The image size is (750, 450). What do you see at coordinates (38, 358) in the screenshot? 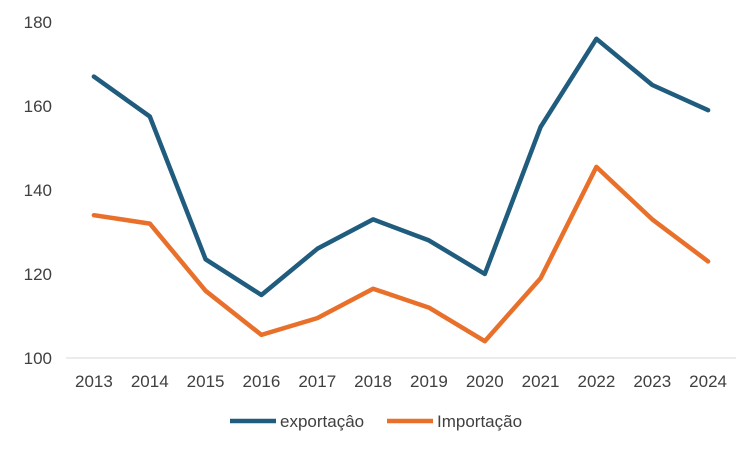
I see `y-tick-label: 100` at bounding box center [38, 358].